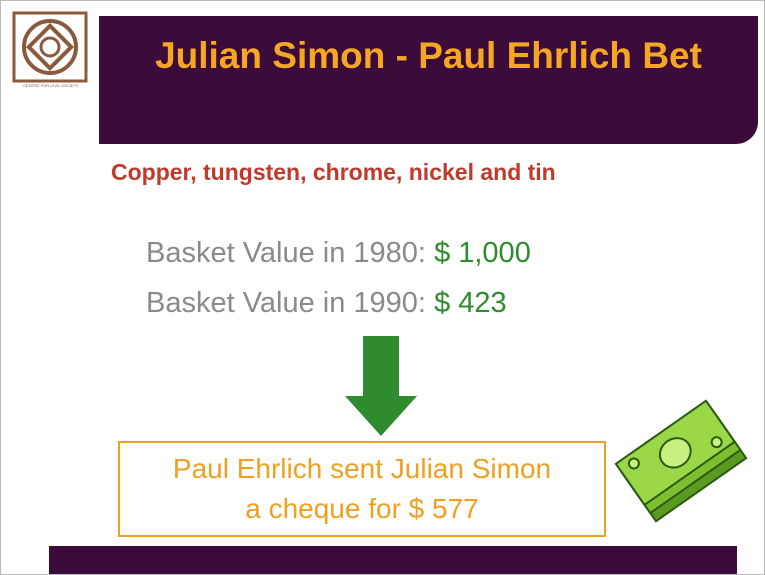 Image resolution: width=765 pixels, height=575 pixels. Describe the element at coordinates (362, 468) in the screenshot. I see `conclusion-line: Paul Ehrlich sent Julian Simon` at that location.